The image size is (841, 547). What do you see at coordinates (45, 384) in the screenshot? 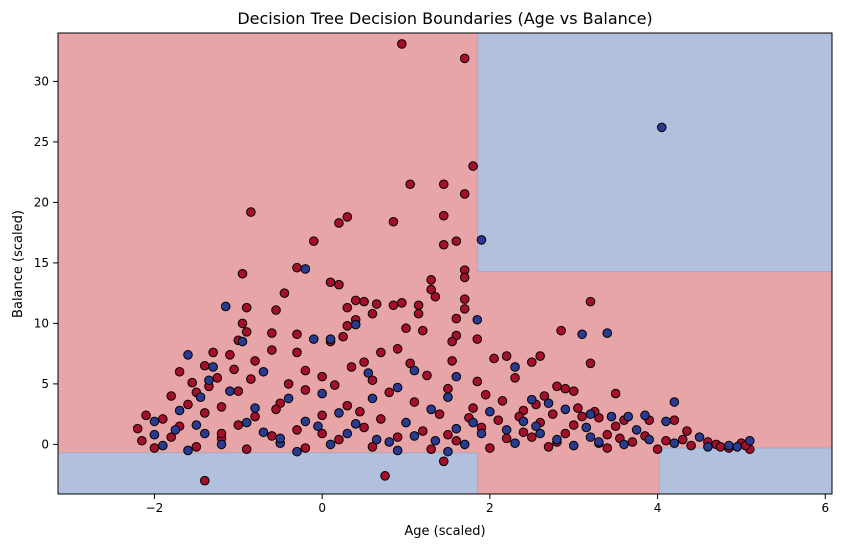
I see `y-tick-label: 5` at bounding box center [45, 384].